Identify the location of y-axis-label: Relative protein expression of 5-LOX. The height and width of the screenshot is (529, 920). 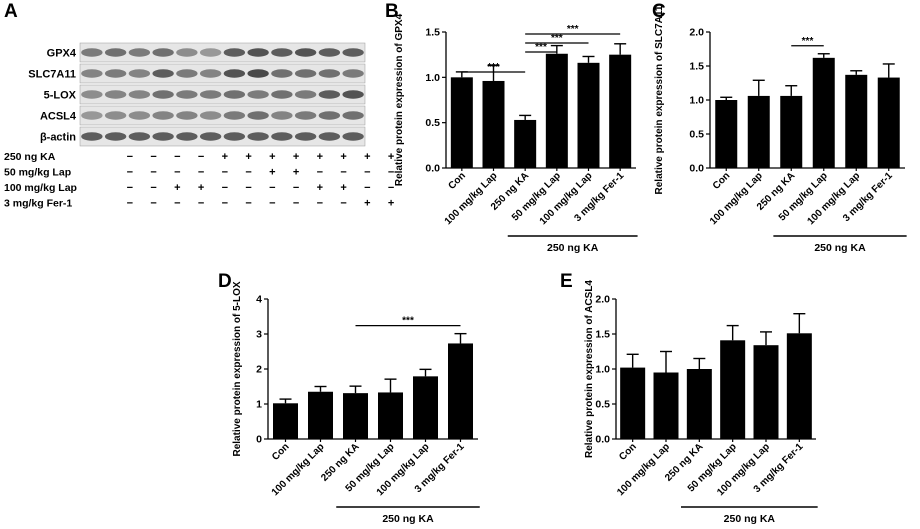
(237, 368).